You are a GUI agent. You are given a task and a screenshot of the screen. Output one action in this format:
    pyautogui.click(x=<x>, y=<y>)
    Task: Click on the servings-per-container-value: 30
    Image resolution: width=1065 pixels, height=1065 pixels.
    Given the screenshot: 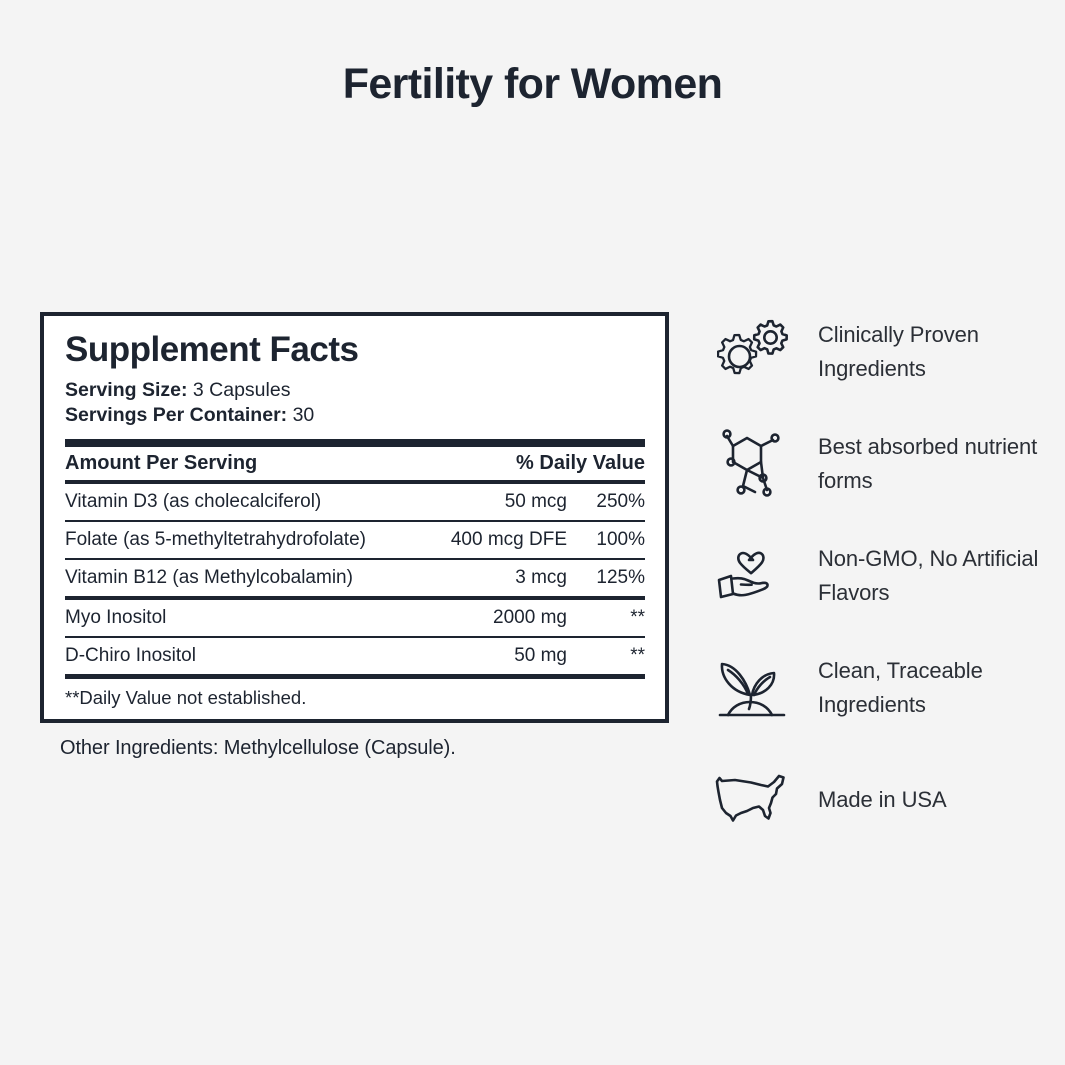 What is the action you would take?
    pyautogui.click(x=303, y=415)
    